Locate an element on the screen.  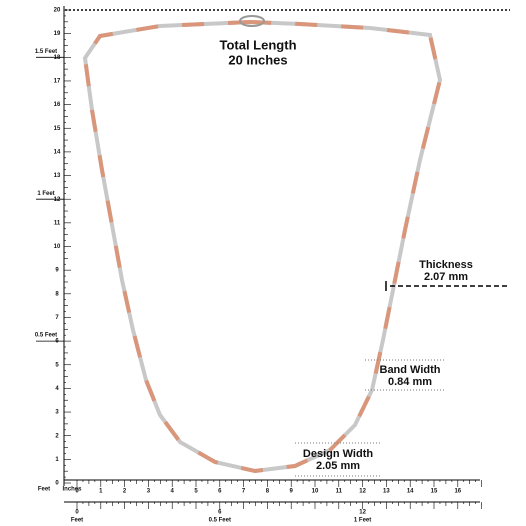
design-width-label: Design Width is located at coordinates (338, 454).